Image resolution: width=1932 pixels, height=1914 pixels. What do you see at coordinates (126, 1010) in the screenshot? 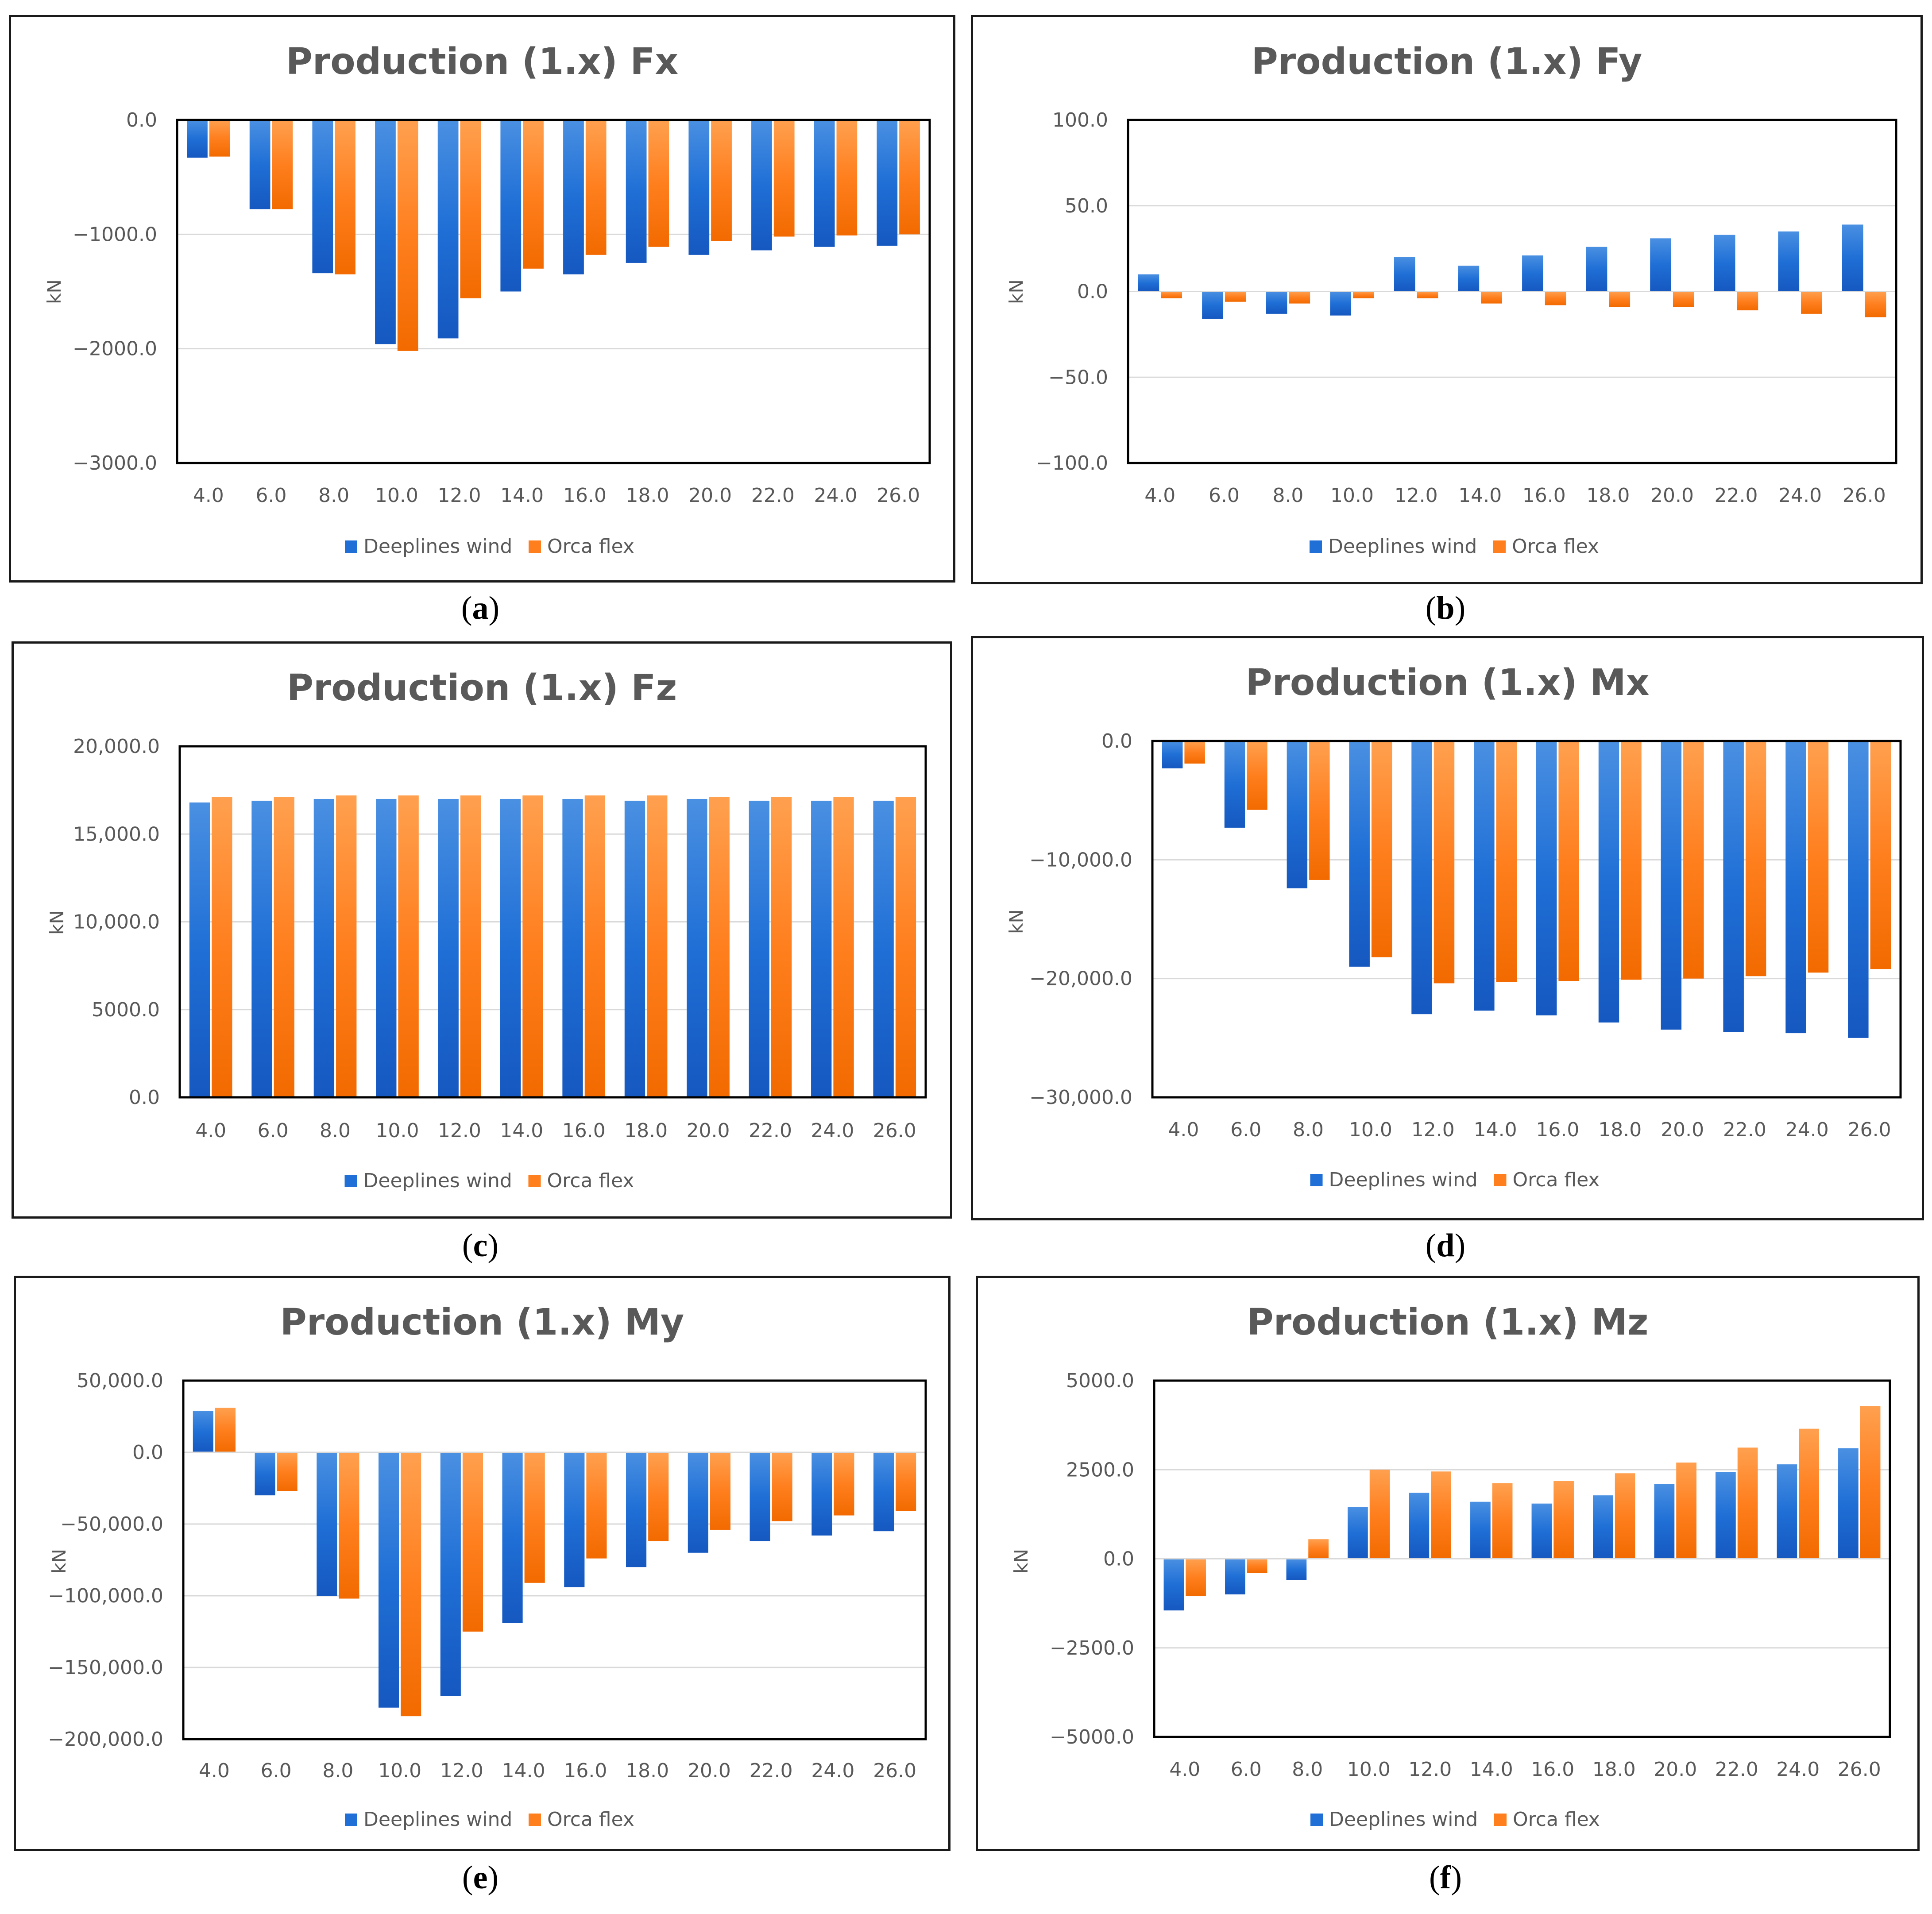
I see `y-tick-label: 5000.0` at bounding box center [126, 1010].